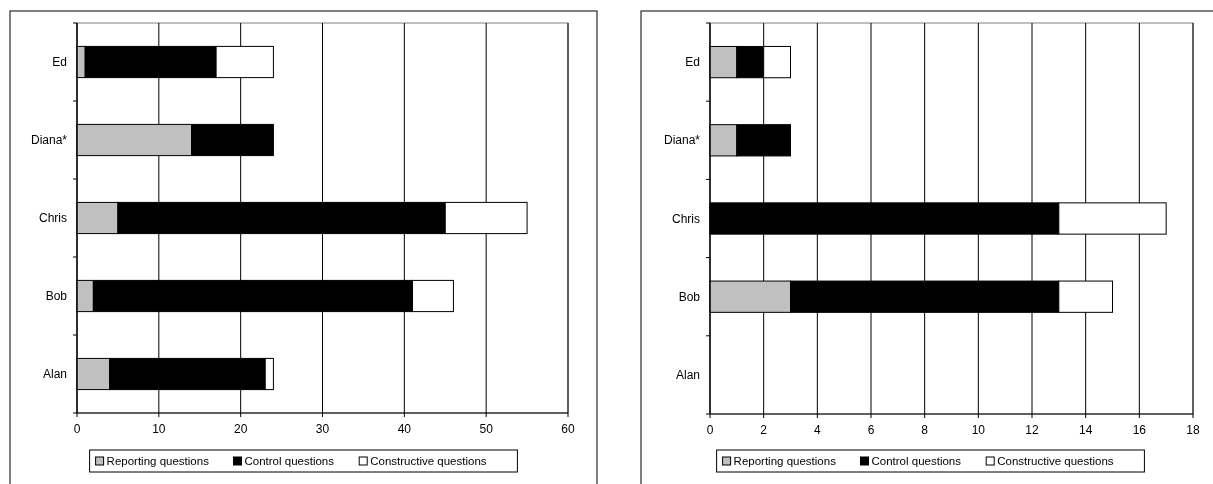  What do you see at coordinates (925, 430) in the screenshot?
I see `x-tick-label: 8` at bounding box center [925, 430].